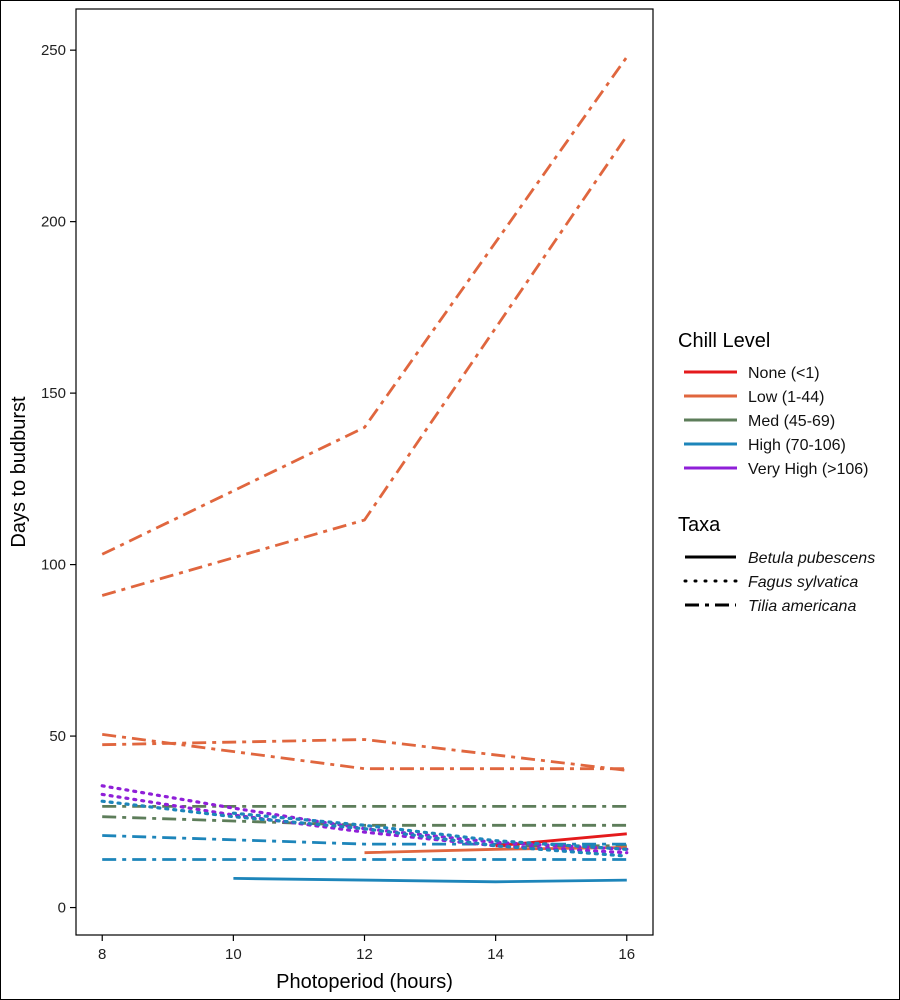 The height and width of the screenshot is (1000, 900). I want to click on y-tick-label-50: 50, so click(57, 736).